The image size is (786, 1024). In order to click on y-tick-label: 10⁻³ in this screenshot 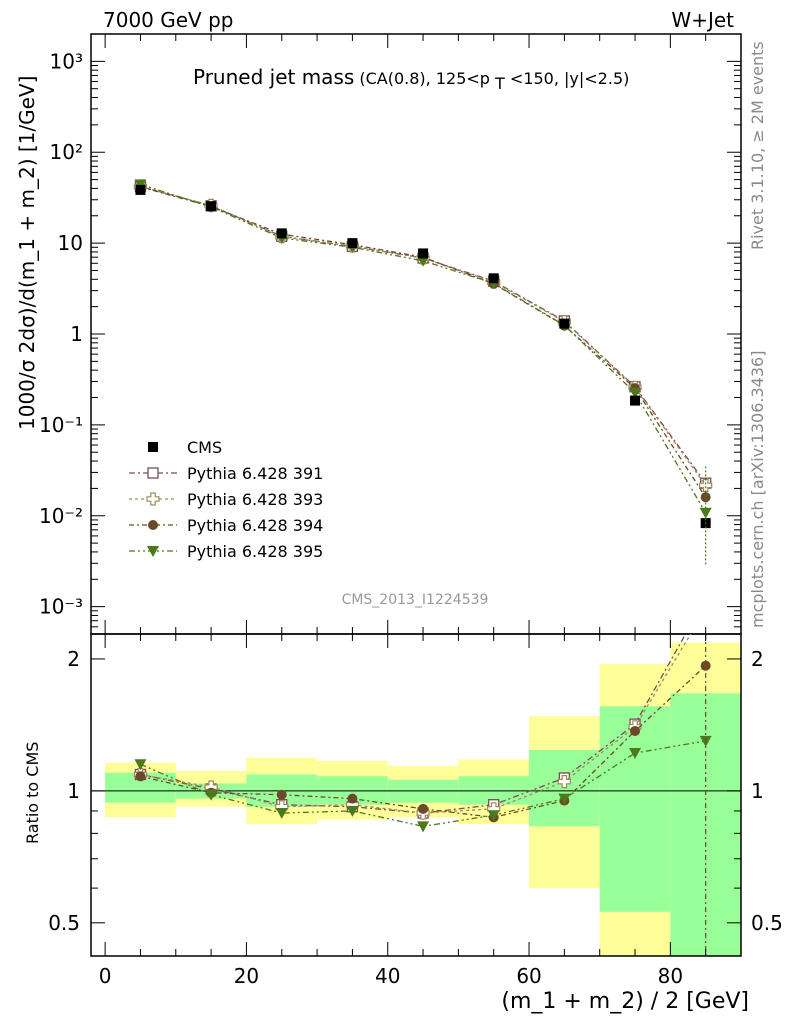, I will do `click(61, 607)`.